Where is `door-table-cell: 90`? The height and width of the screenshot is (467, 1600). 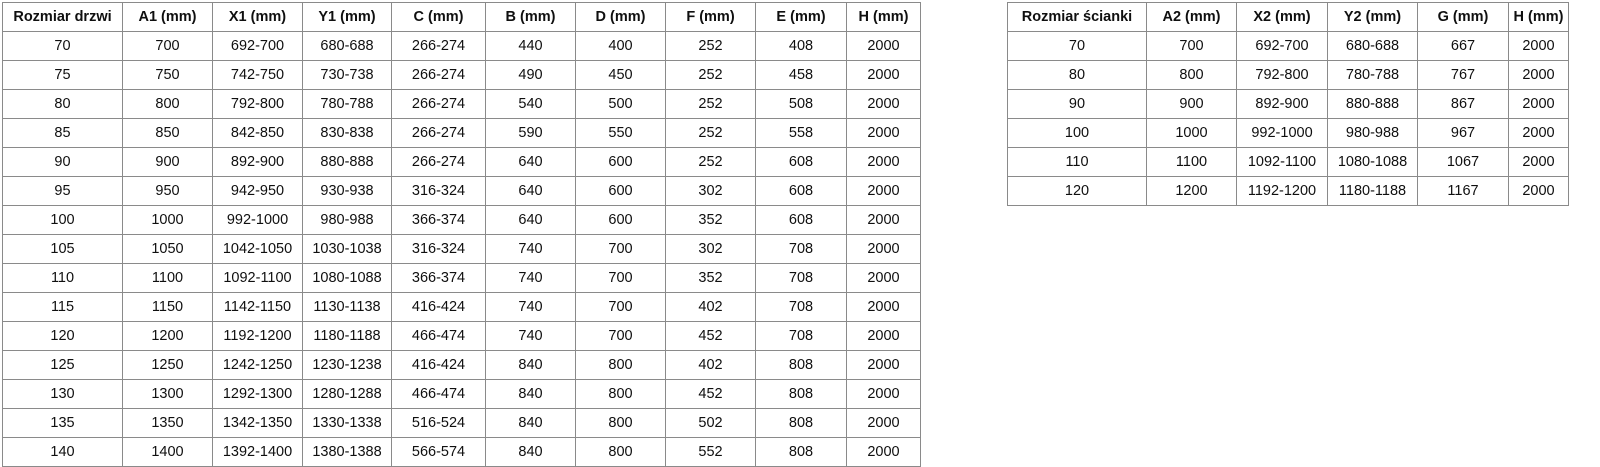
door-table-cell: 90 is located at coordinates (62, 162).